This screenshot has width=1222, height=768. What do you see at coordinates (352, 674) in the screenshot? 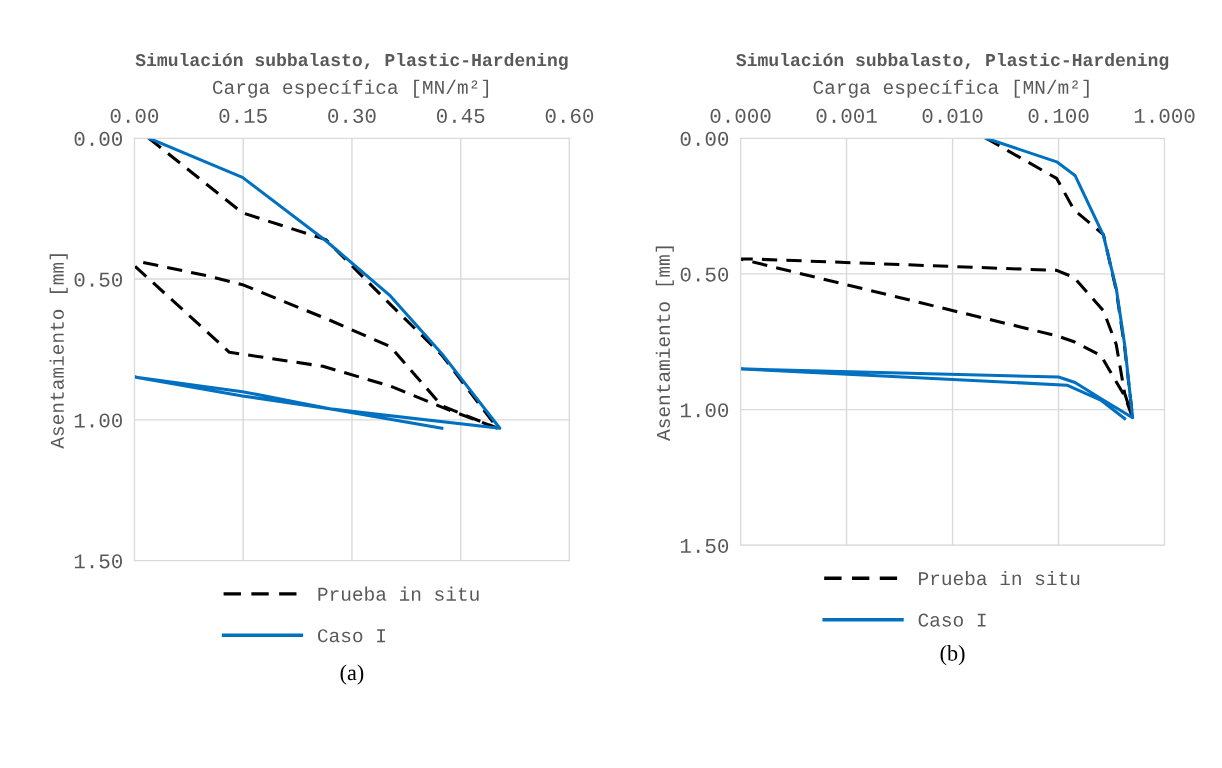
I see `text: (a)` at bounding box center [352, 674].